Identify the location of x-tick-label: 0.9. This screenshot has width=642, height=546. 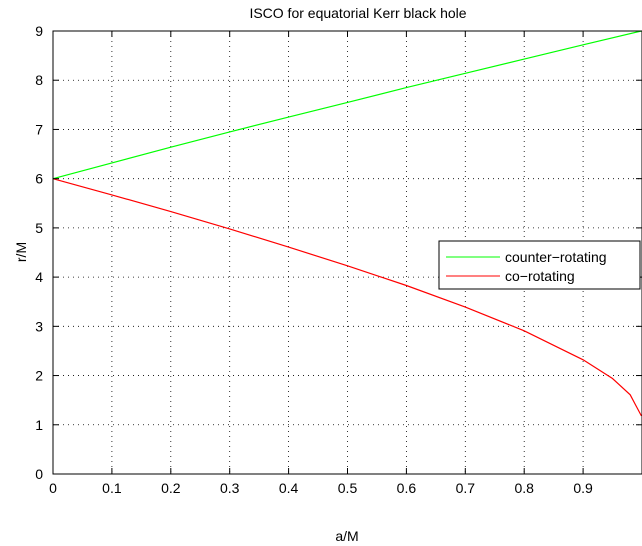
(583, 488).